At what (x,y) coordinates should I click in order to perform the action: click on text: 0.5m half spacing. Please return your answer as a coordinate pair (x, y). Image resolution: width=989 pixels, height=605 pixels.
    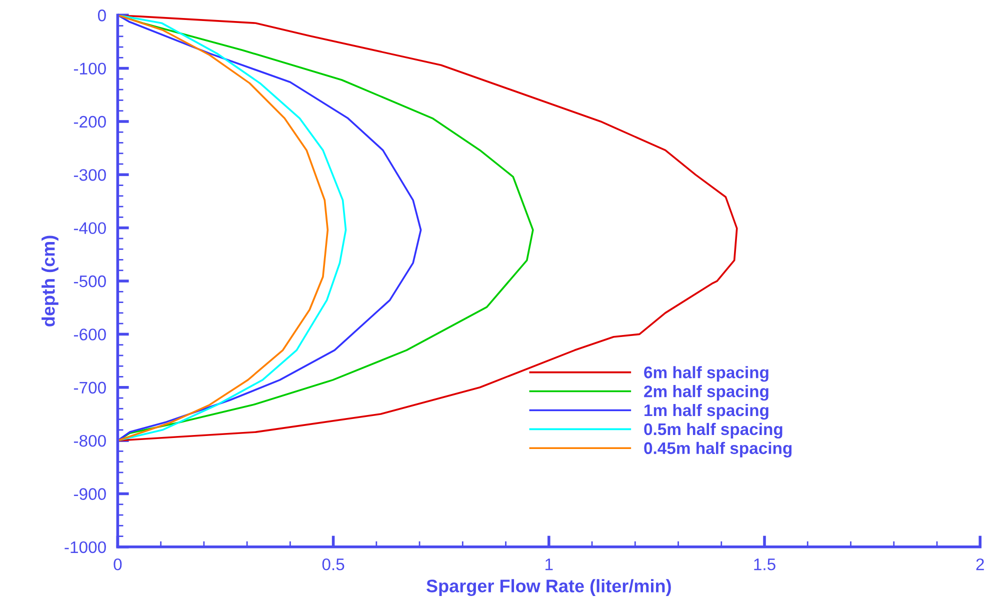
    Looking at the image, I should click on (713, 430).